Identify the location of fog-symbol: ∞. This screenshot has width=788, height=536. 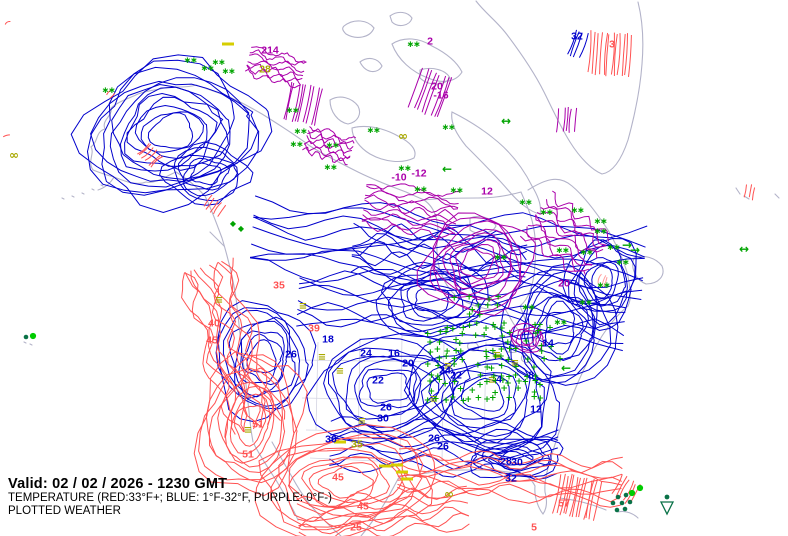
(403, 136).